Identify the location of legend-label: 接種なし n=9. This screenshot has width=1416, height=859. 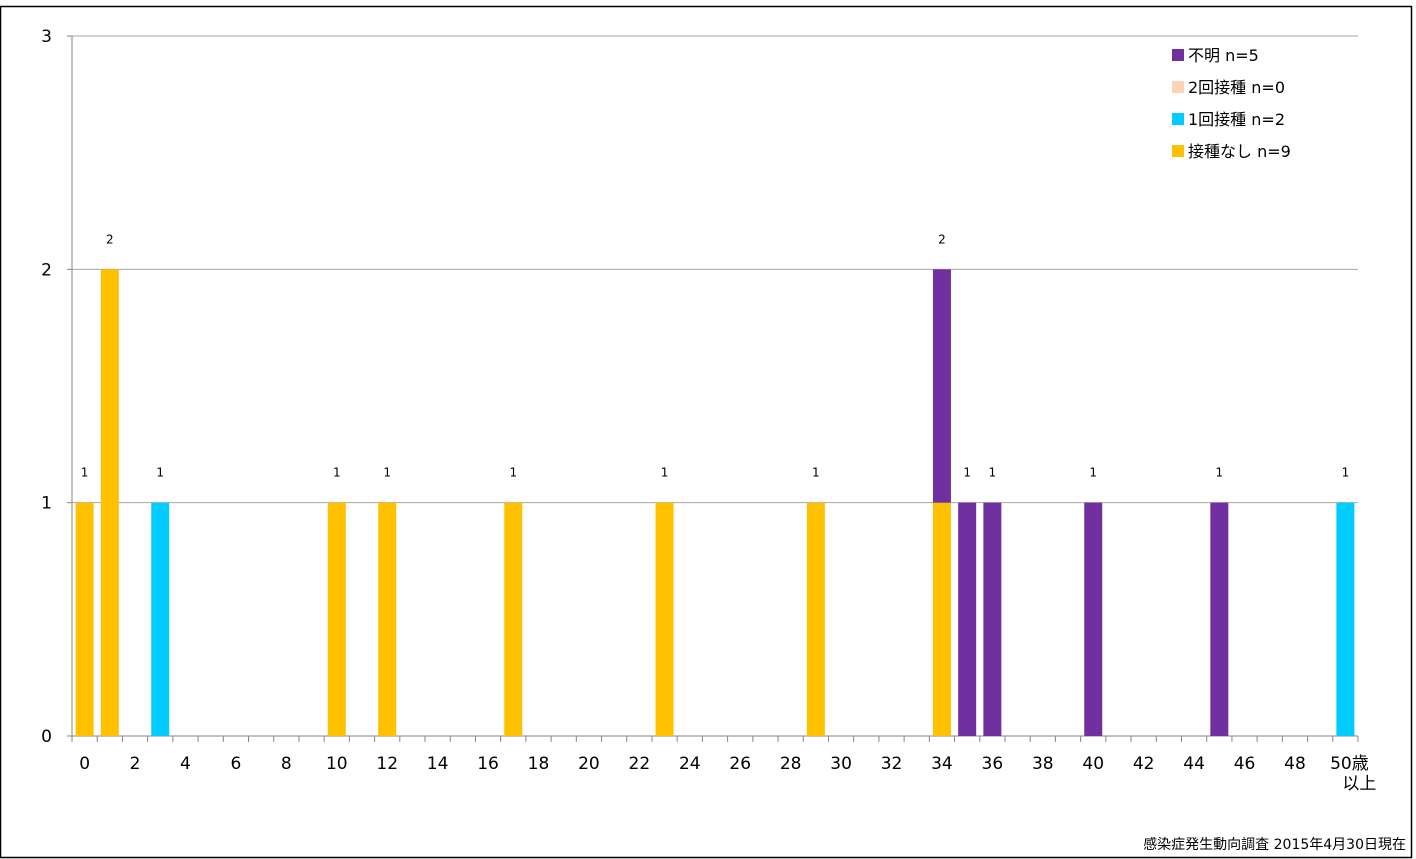
(1239, 151).